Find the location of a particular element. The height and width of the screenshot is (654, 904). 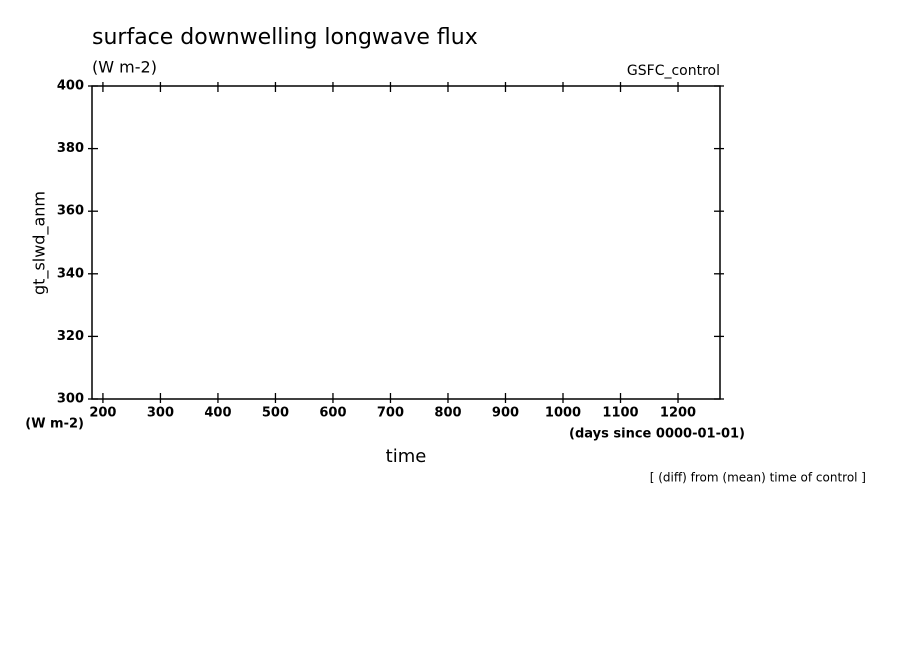

x-tick-label: 400 is located at coordinates (217, 413).